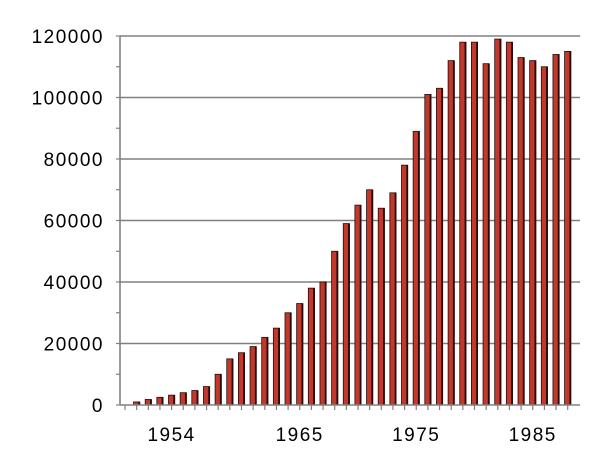  I want to click on y-tick-label: 100000, so click(68, 99).